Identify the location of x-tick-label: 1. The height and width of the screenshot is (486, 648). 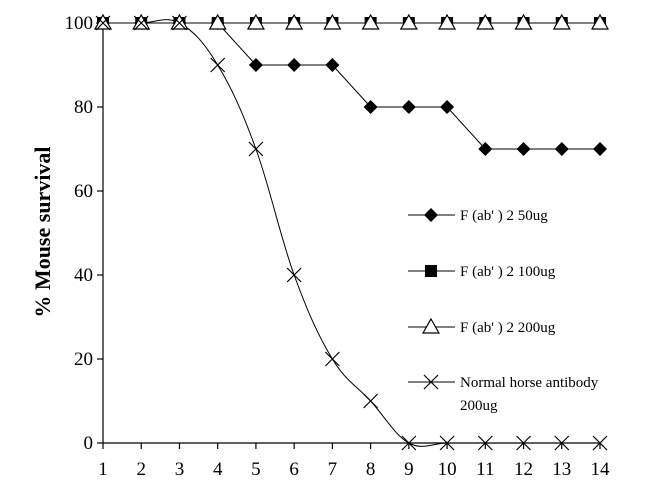
(103, 469).